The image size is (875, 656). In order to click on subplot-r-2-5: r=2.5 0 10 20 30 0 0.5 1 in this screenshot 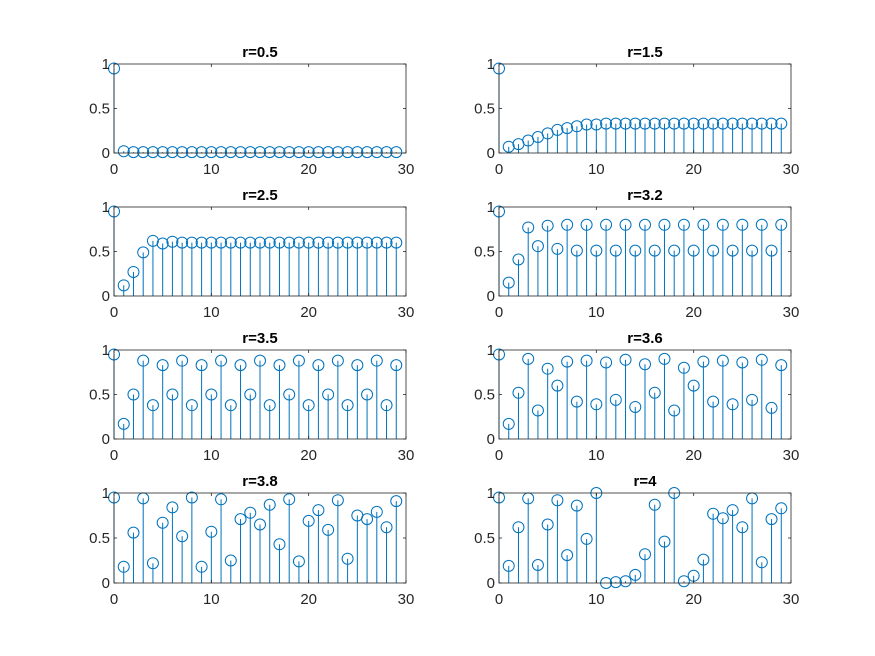, I will do `click(251, 254)`.